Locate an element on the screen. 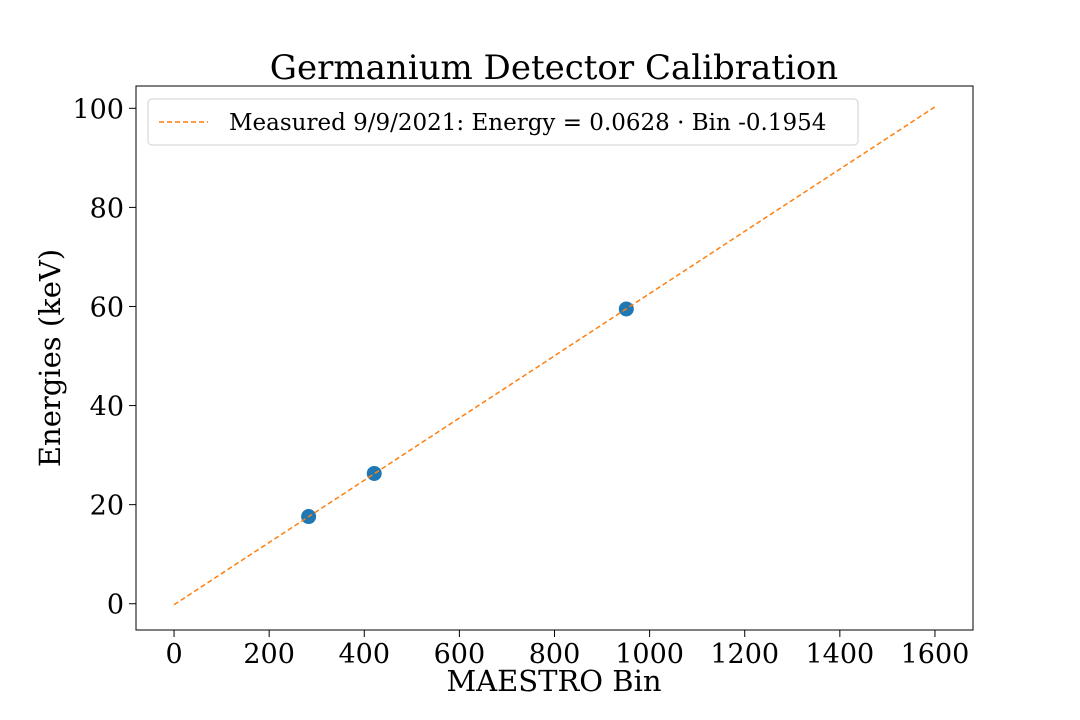 Image resolution: width=1080 pixels, height=720 pixels. y-tick-label: 20 is located at coordinates (107, 506).